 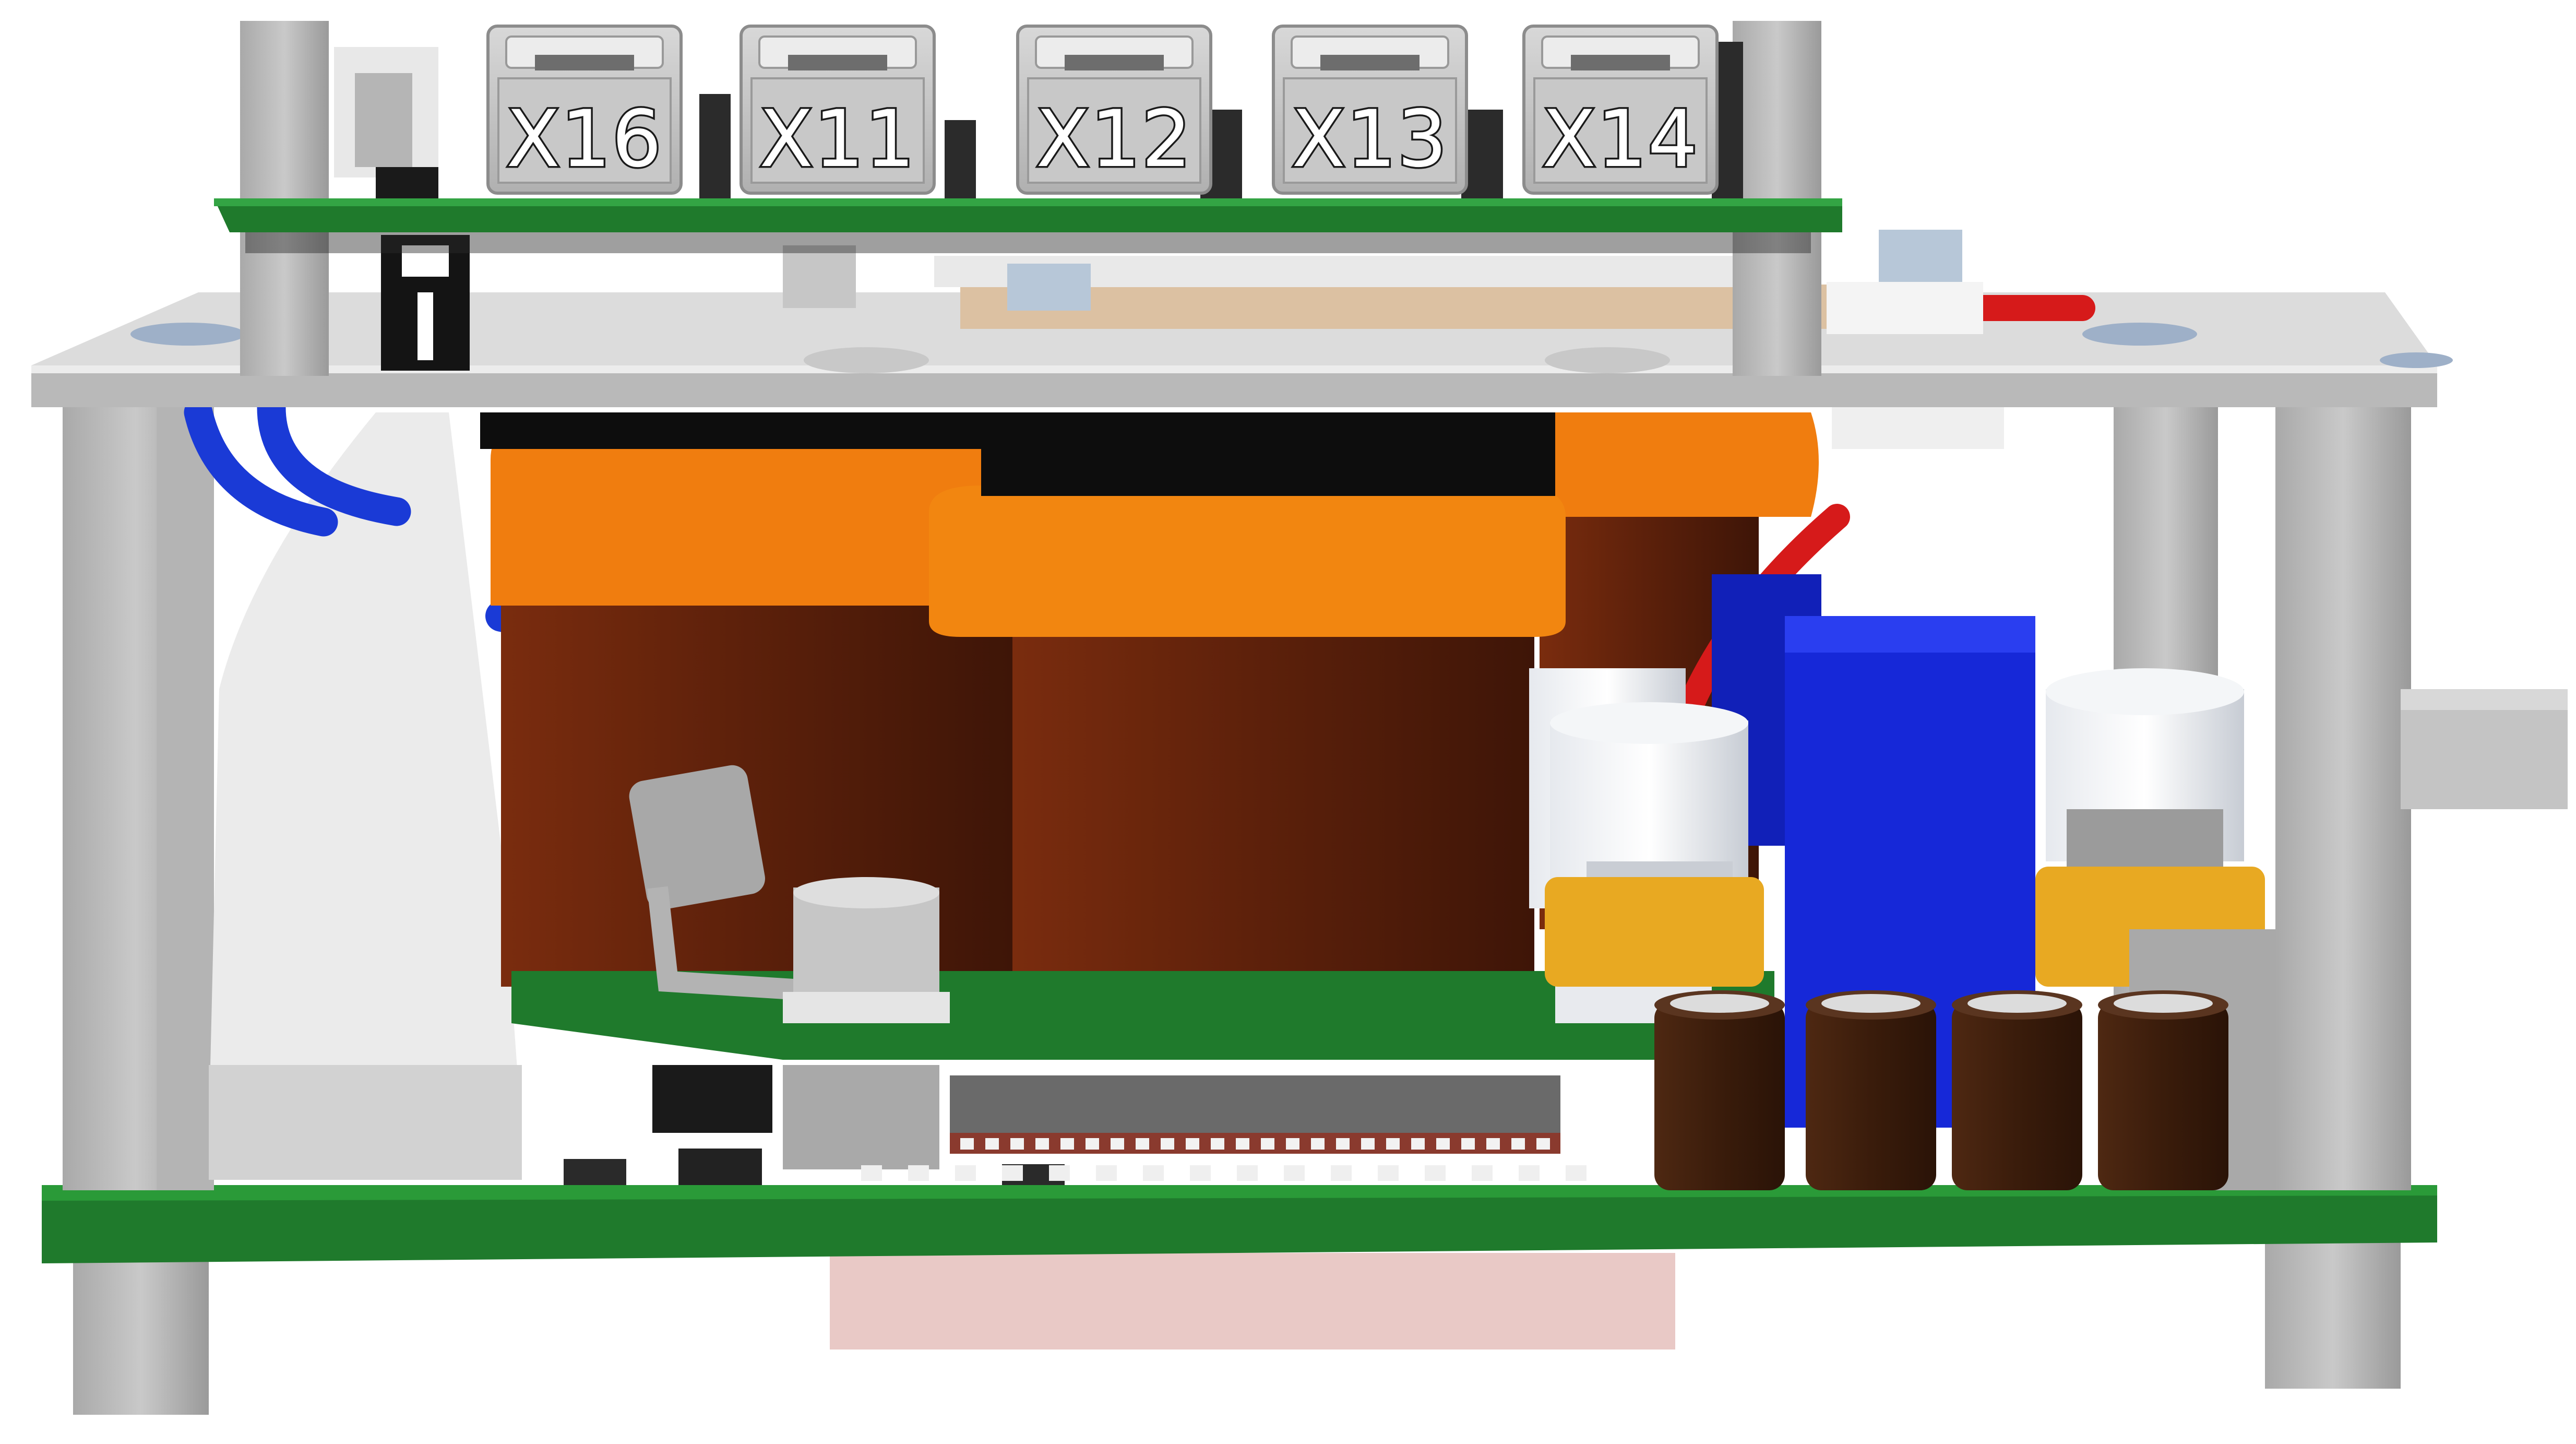 What do you see at coordinates (867, 950) in the screenshot?
I see `middle-standoff` at bounding box center [867, 950].